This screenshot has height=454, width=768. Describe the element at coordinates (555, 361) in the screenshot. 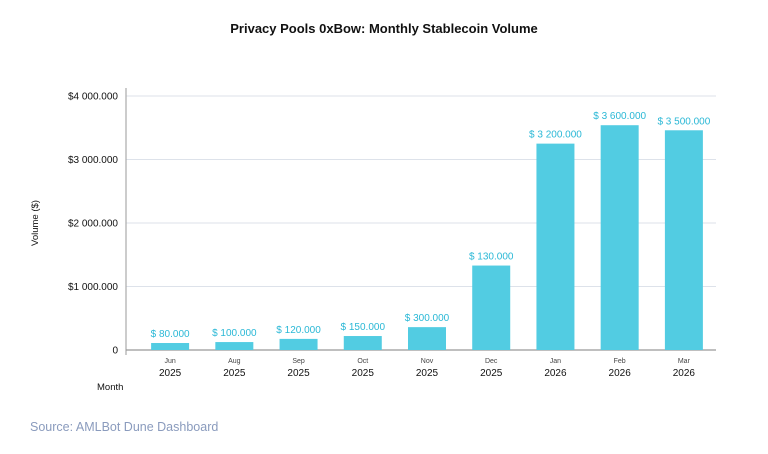

I see `x-tick-month: Jan` at that location.